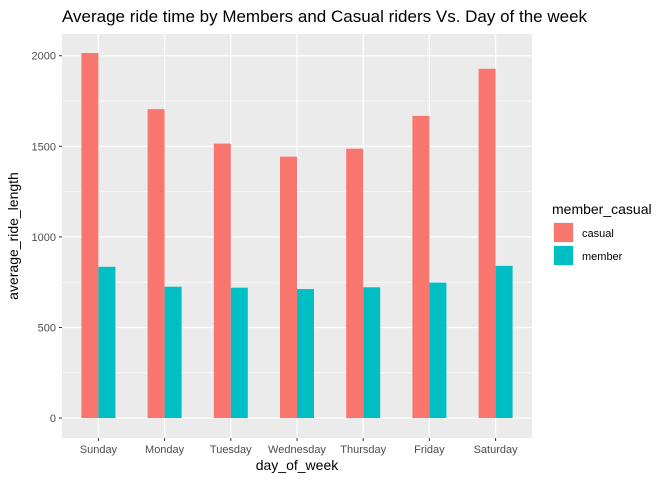 This screenshot has height=480, width=672. What do you see at coordinates (44, 238) in the screenshot?
I see `y-tick-label: 1000` at bounding box center [44, 238].